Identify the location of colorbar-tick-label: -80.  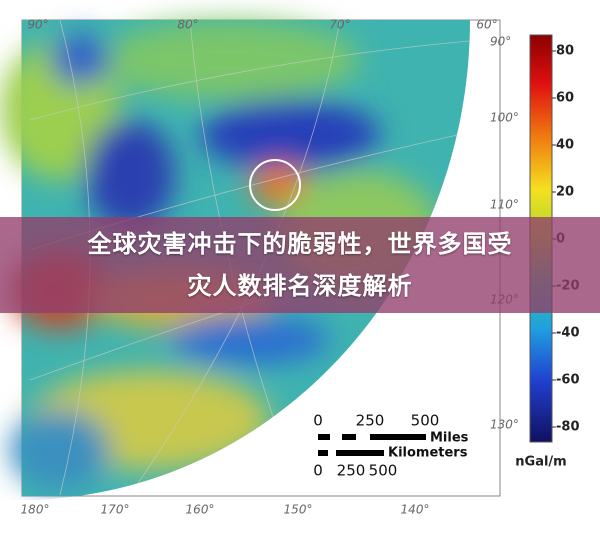
(568, 427).